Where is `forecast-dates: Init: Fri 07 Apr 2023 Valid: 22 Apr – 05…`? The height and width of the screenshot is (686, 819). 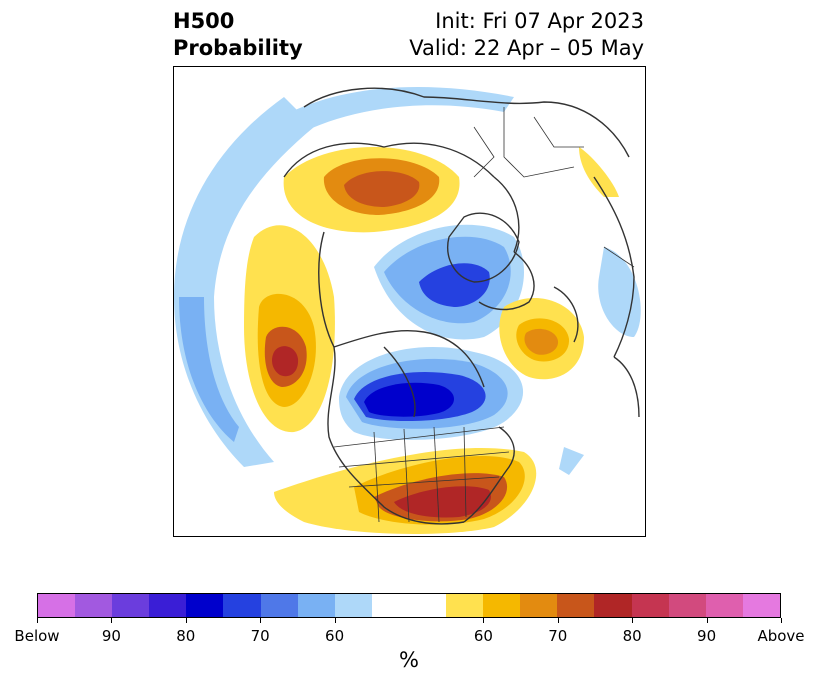 forecast-dates: Init: Fri 07 Apr 2023 Valid: 22 Apr – 05… is located at coordinates (526, 35).